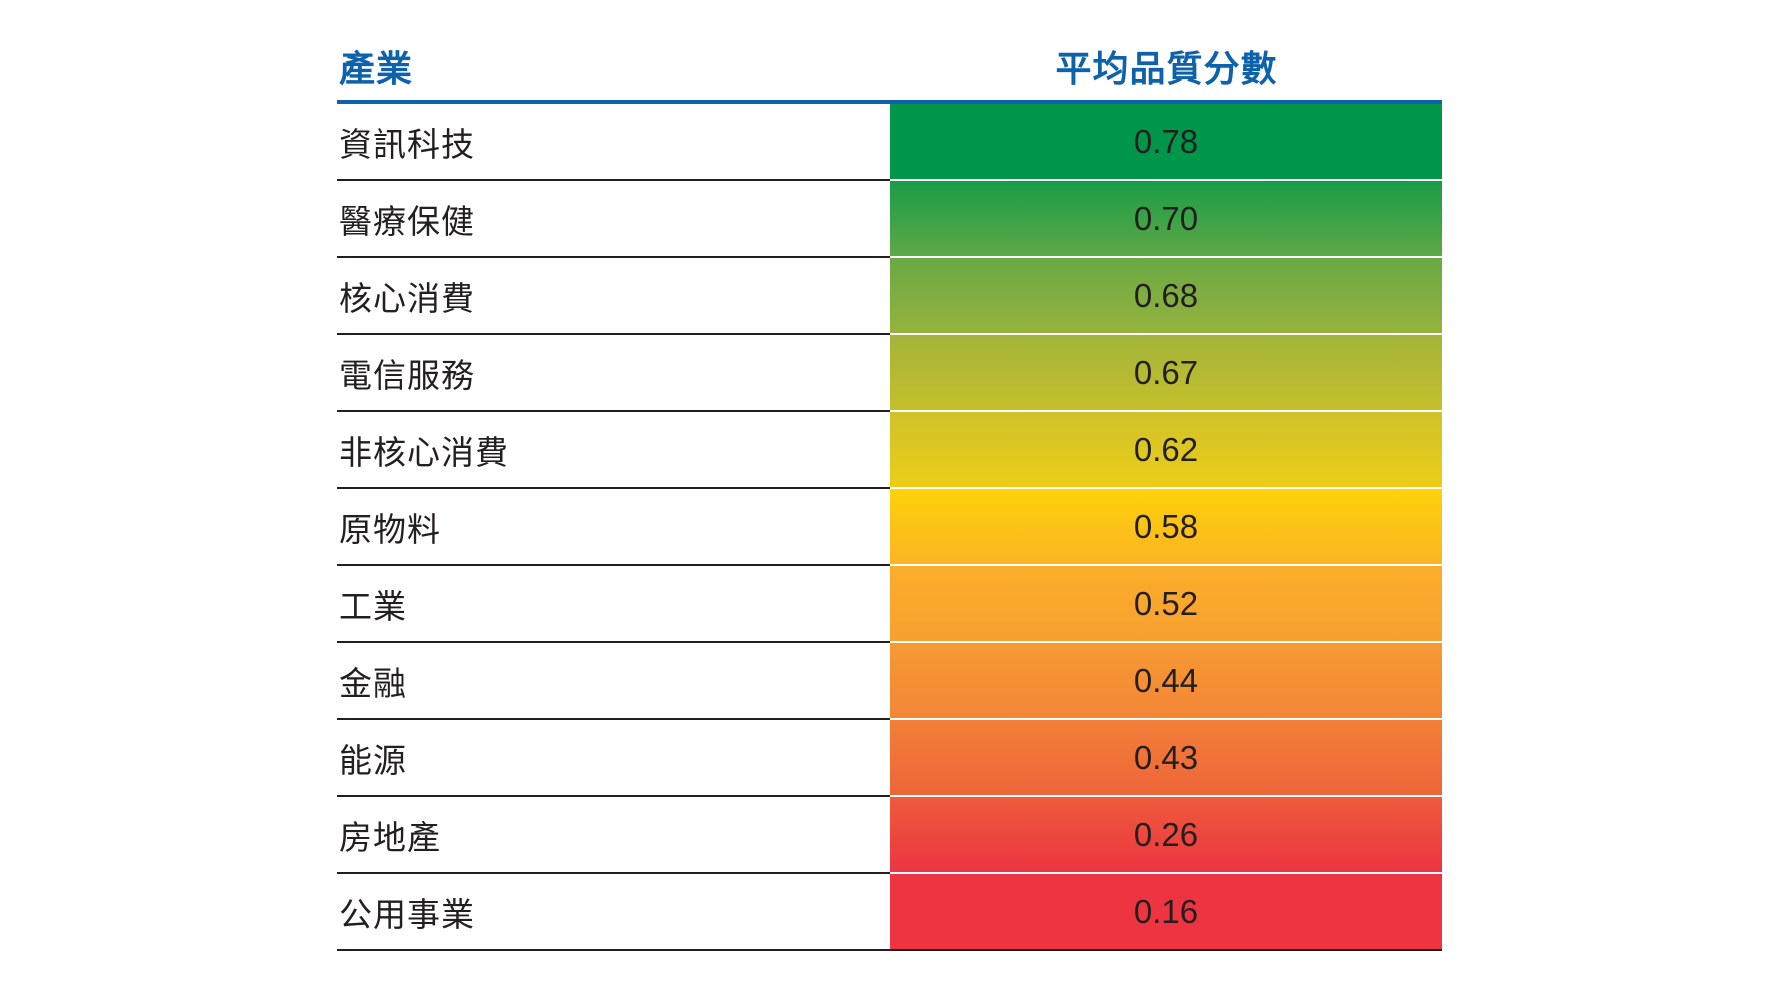 This screenshot has width=1778, height=1000. I want to click on score-cell: 0.26, so click(1166, 835).